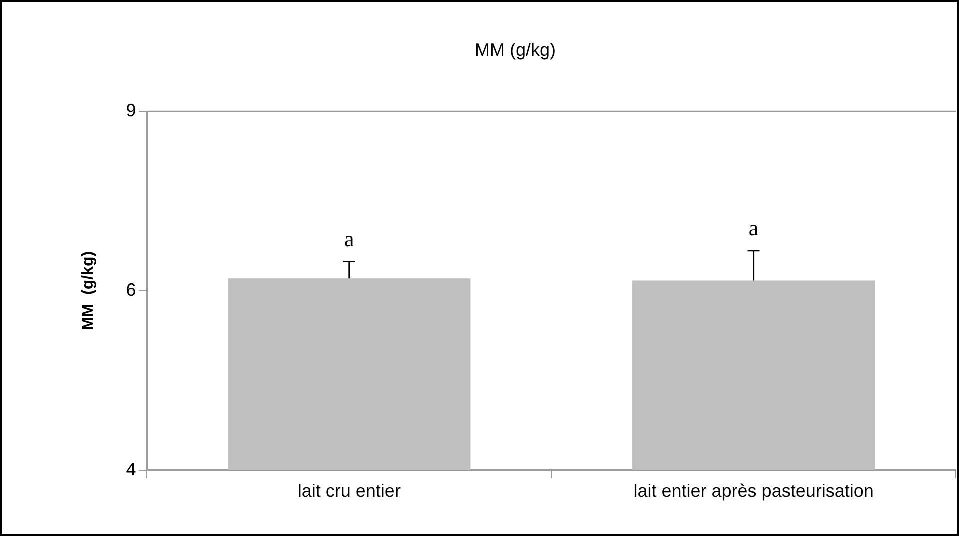 The height and width of the screenshot is (536, 959). What do you see at coordinates (131, 110) in the screenshot?
I see `y-tick-label: 9` at bounding box center [131, 110].